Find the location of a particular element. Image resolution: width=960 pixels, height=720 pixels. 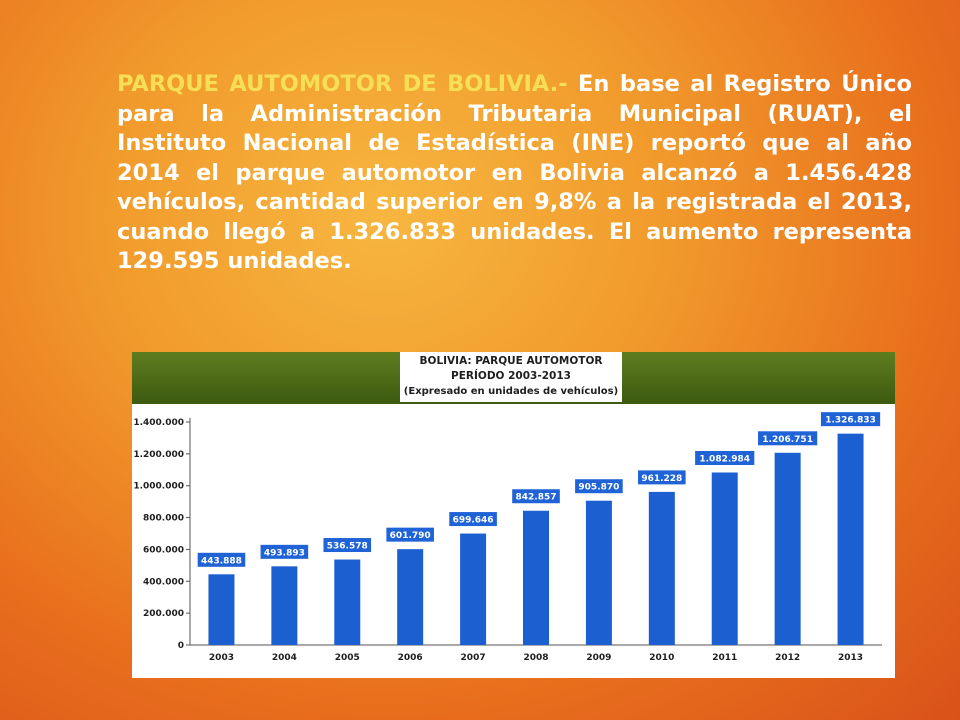

data-label: 961.228 is located at coordinates (661, 479).